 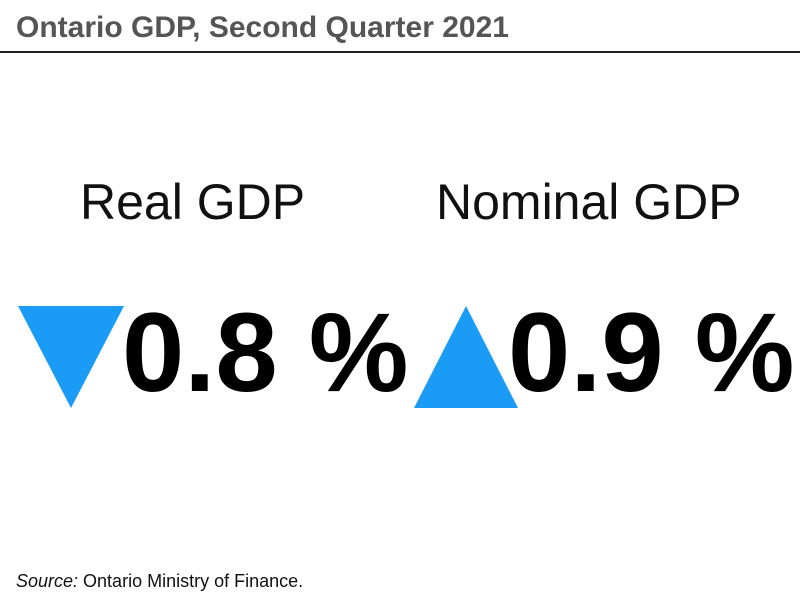 I want to click on real-gdp-label: Real GDP, so click(x=193, y=202).